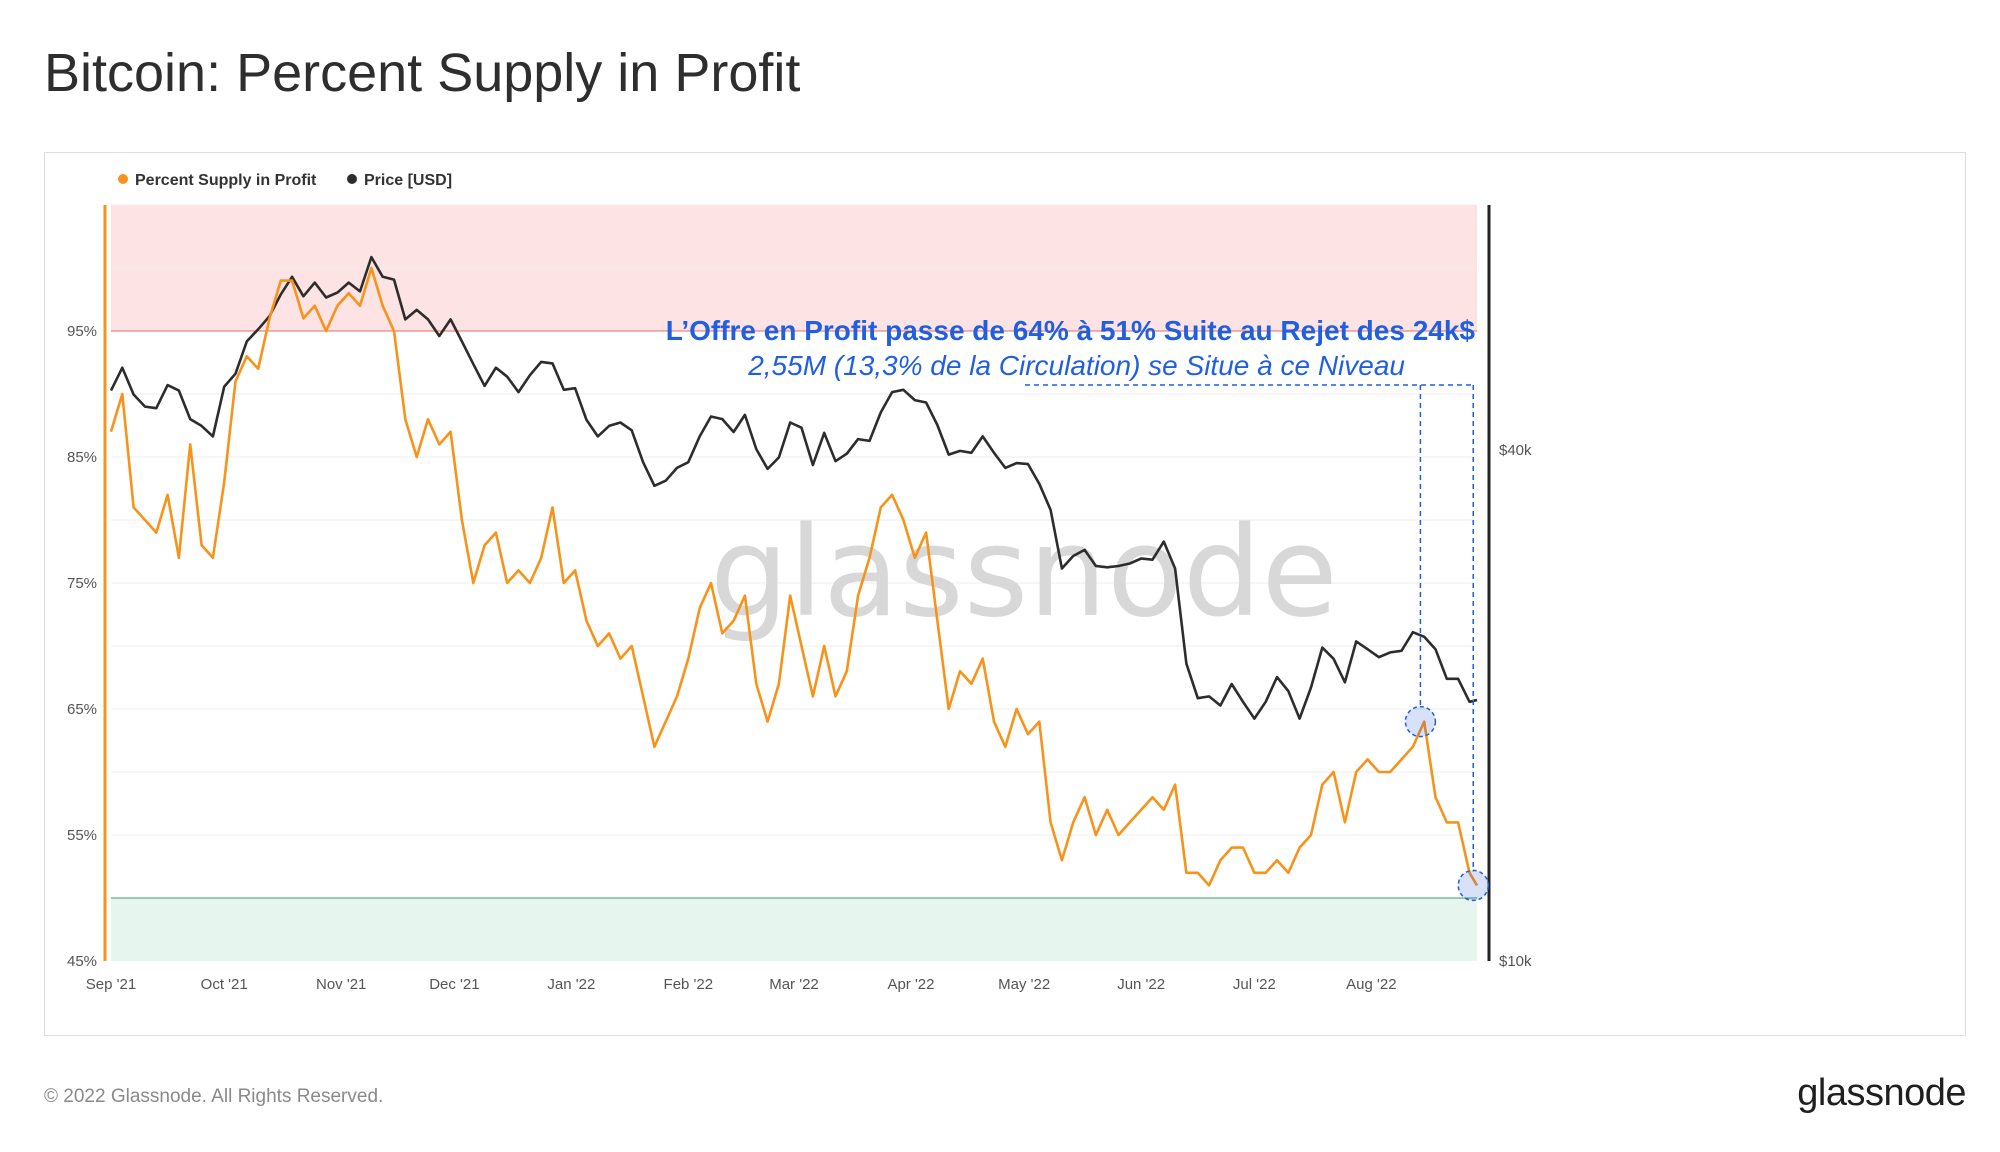  Describe the element at coordinates (408, 180) in the screenshot. I see `legend-label-price: Price [USD]` at that location.